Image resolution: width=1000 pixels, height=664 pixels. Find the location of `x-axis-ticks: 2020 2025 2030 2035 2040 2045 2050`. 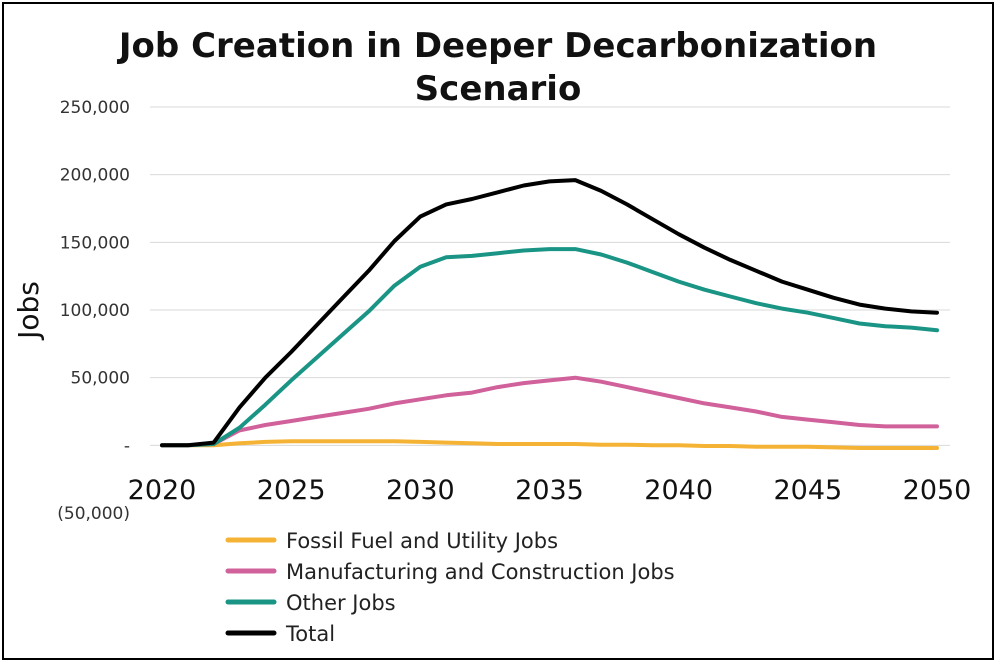

x-axis-ticks: 2020 2025 2030 2035 2040 2045 2050 is located at coordinates (550, 490).